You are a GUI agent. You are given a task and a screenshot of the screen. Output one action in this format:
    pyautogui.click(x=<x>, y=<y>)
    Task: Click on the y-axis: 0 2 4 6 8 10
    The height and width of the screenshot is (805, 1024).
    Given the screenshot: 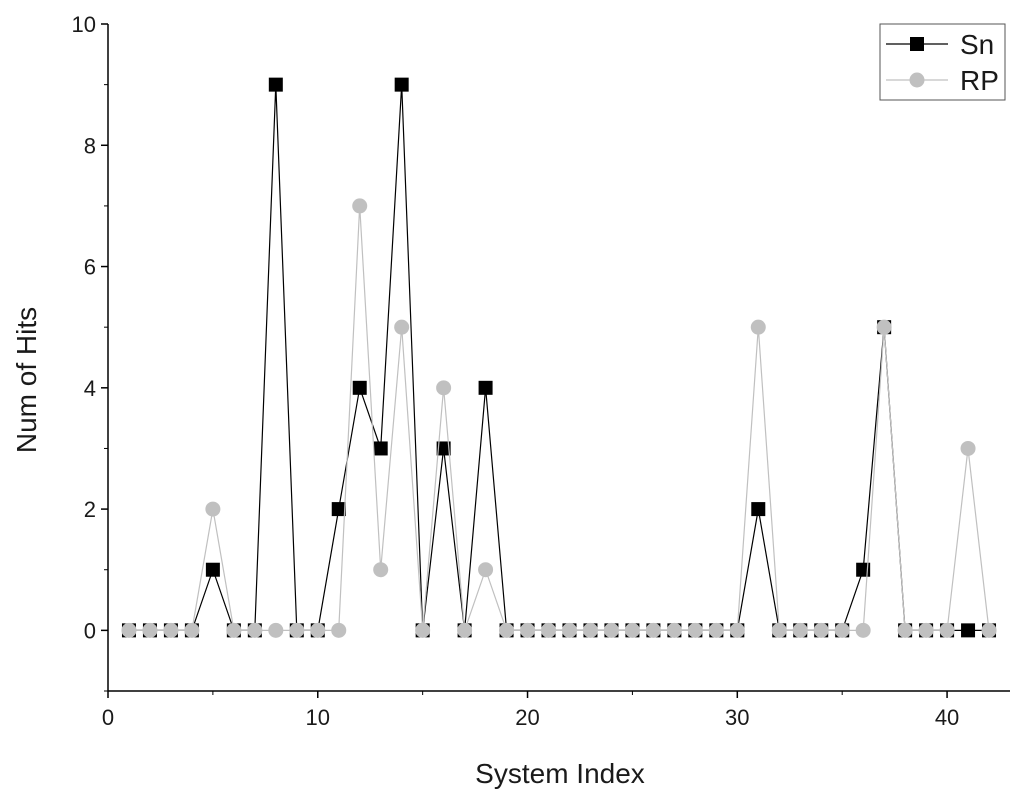 What is the action you would take?
    pyautogui.click(x=90, y=352)
    